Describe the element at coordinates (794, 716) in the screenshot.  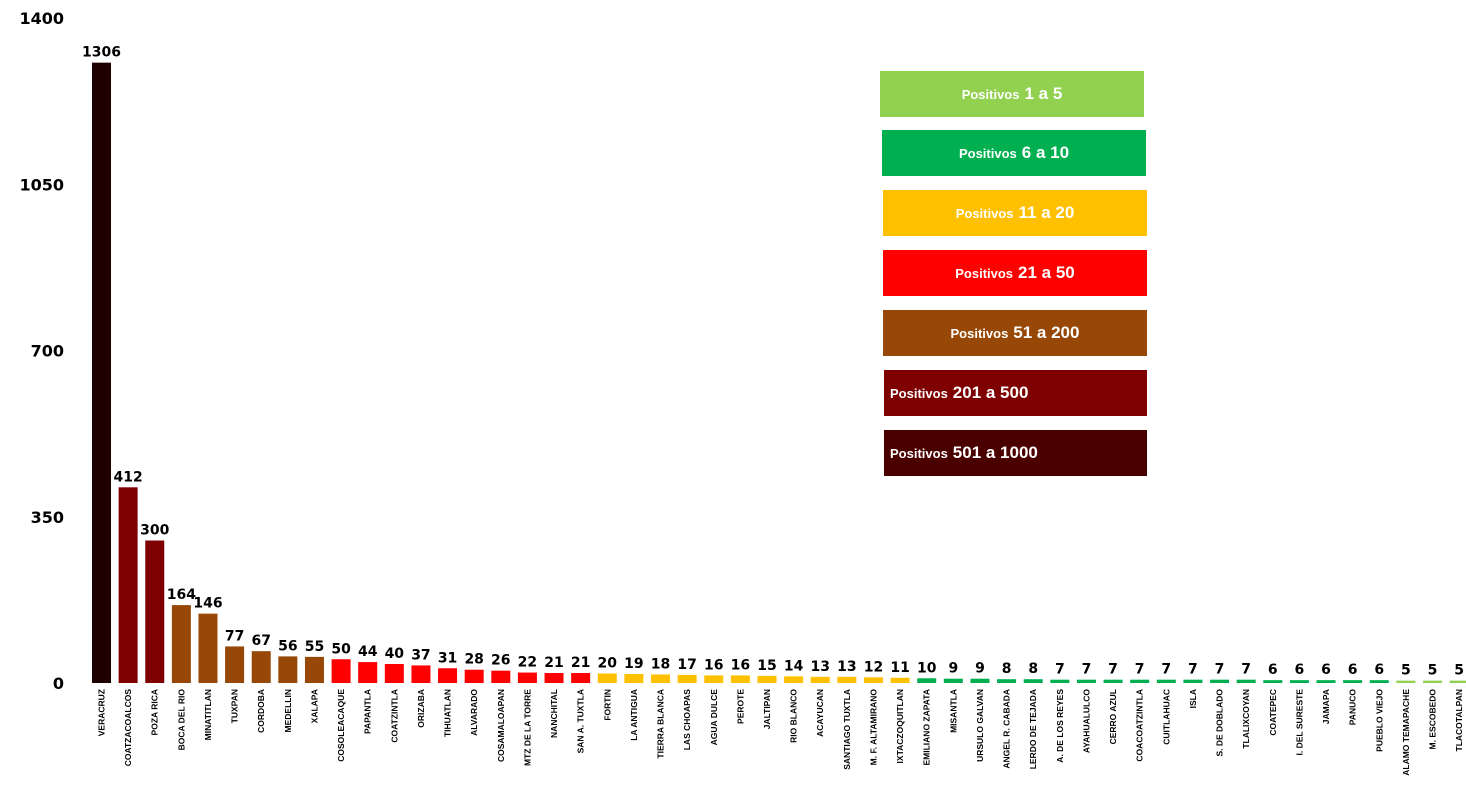
I see `x-tick-label: RIO BLANCO` at that location.